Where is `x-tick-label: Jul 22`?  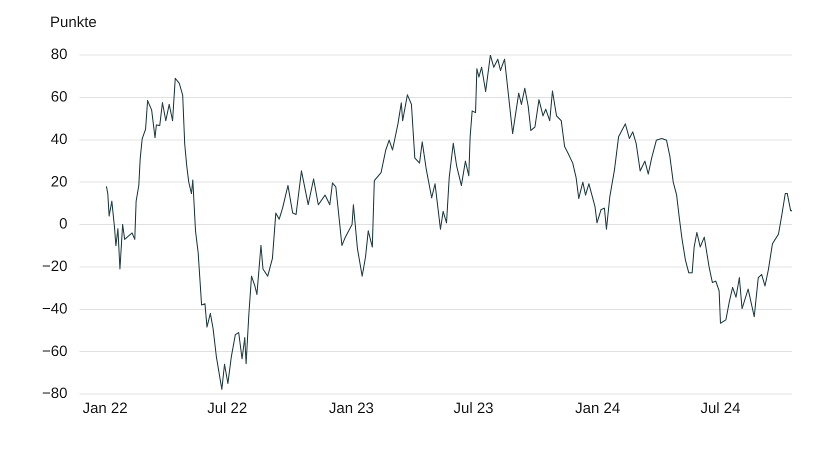
x-tick-label: Jul 22 is located at coordinates (227, 409).